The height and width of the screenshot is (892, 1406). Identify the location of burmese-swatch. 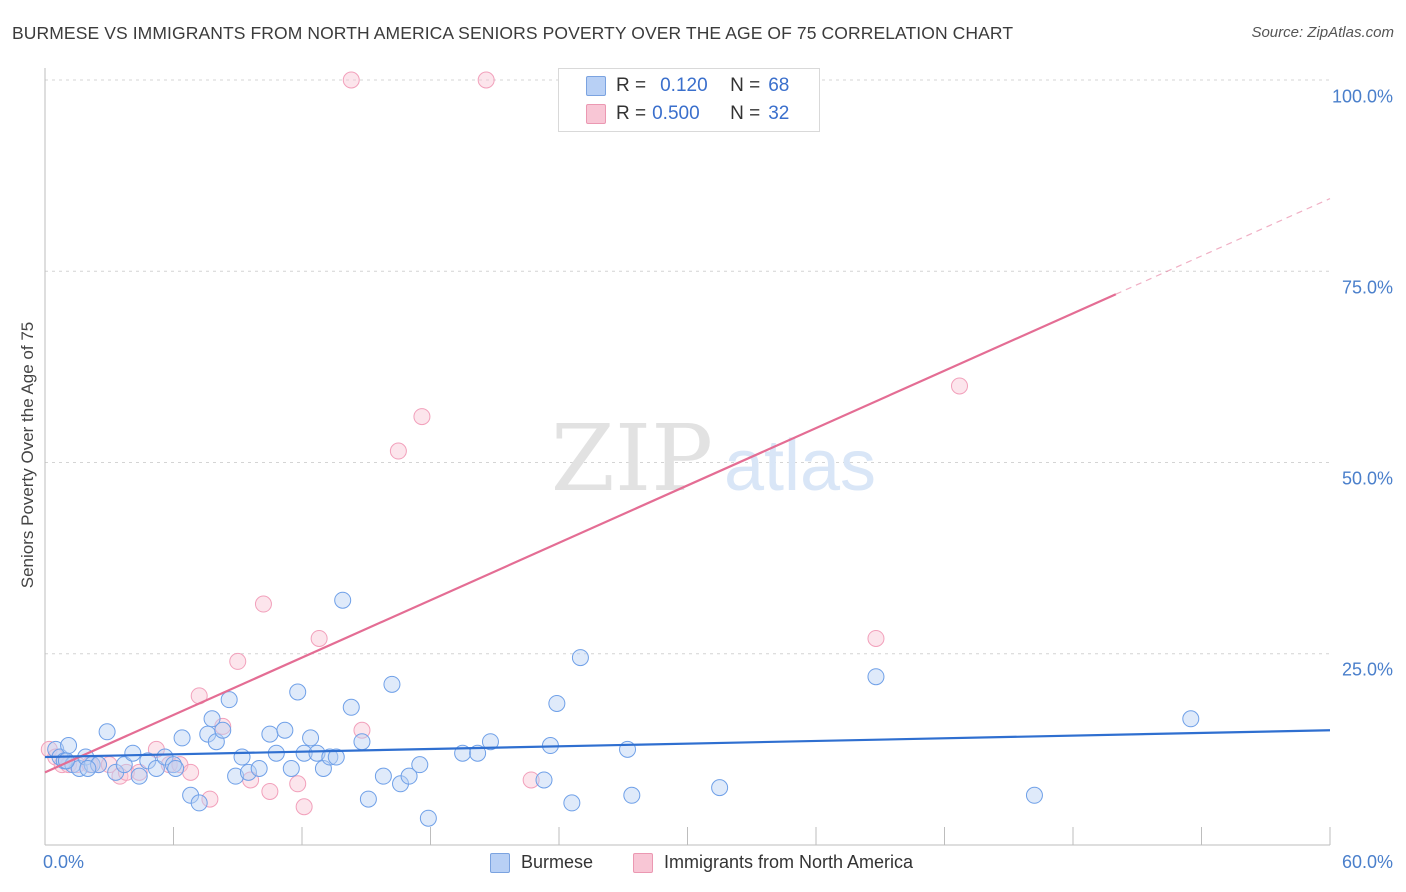
(596, 86).